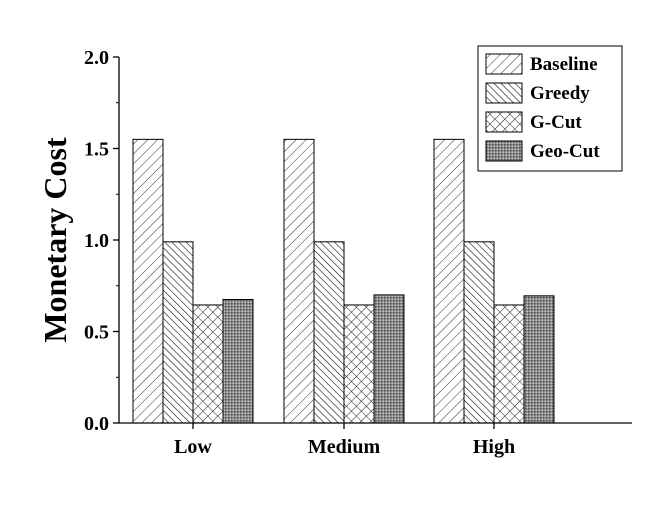  I want to click on y-tick-label: 1.0, so click(96, 241).